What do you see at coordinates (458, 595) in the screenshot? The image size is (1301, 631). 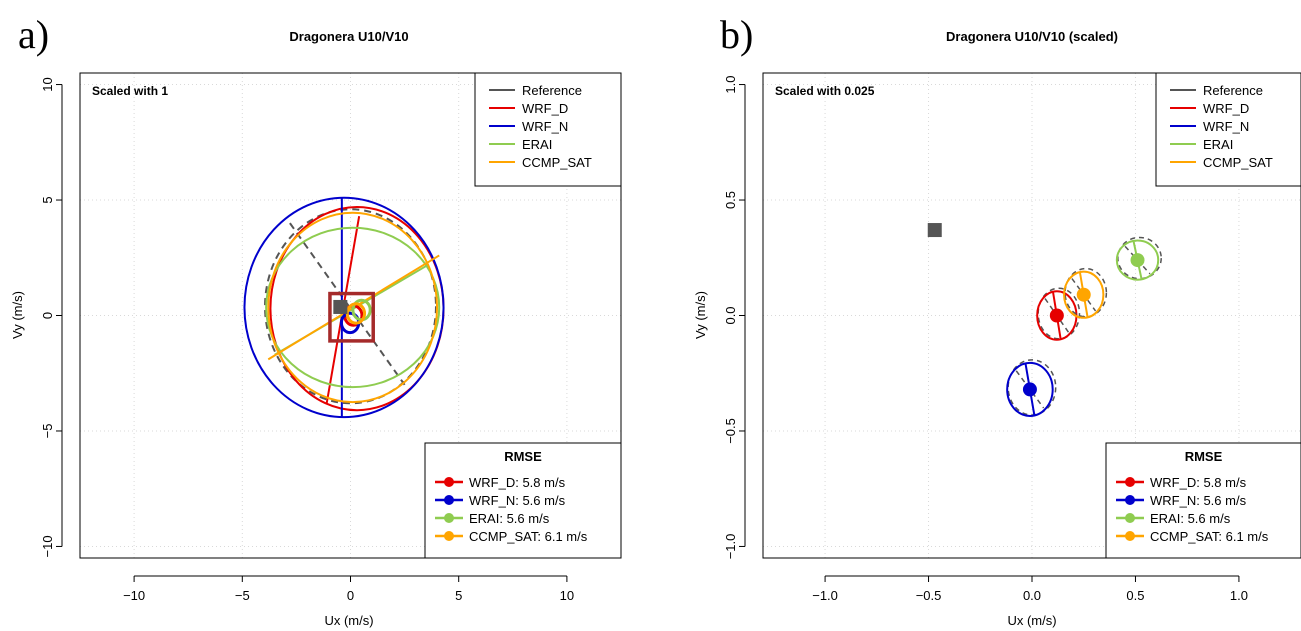 I see `x-tick-label: 5` at bounding box center [458, 595].